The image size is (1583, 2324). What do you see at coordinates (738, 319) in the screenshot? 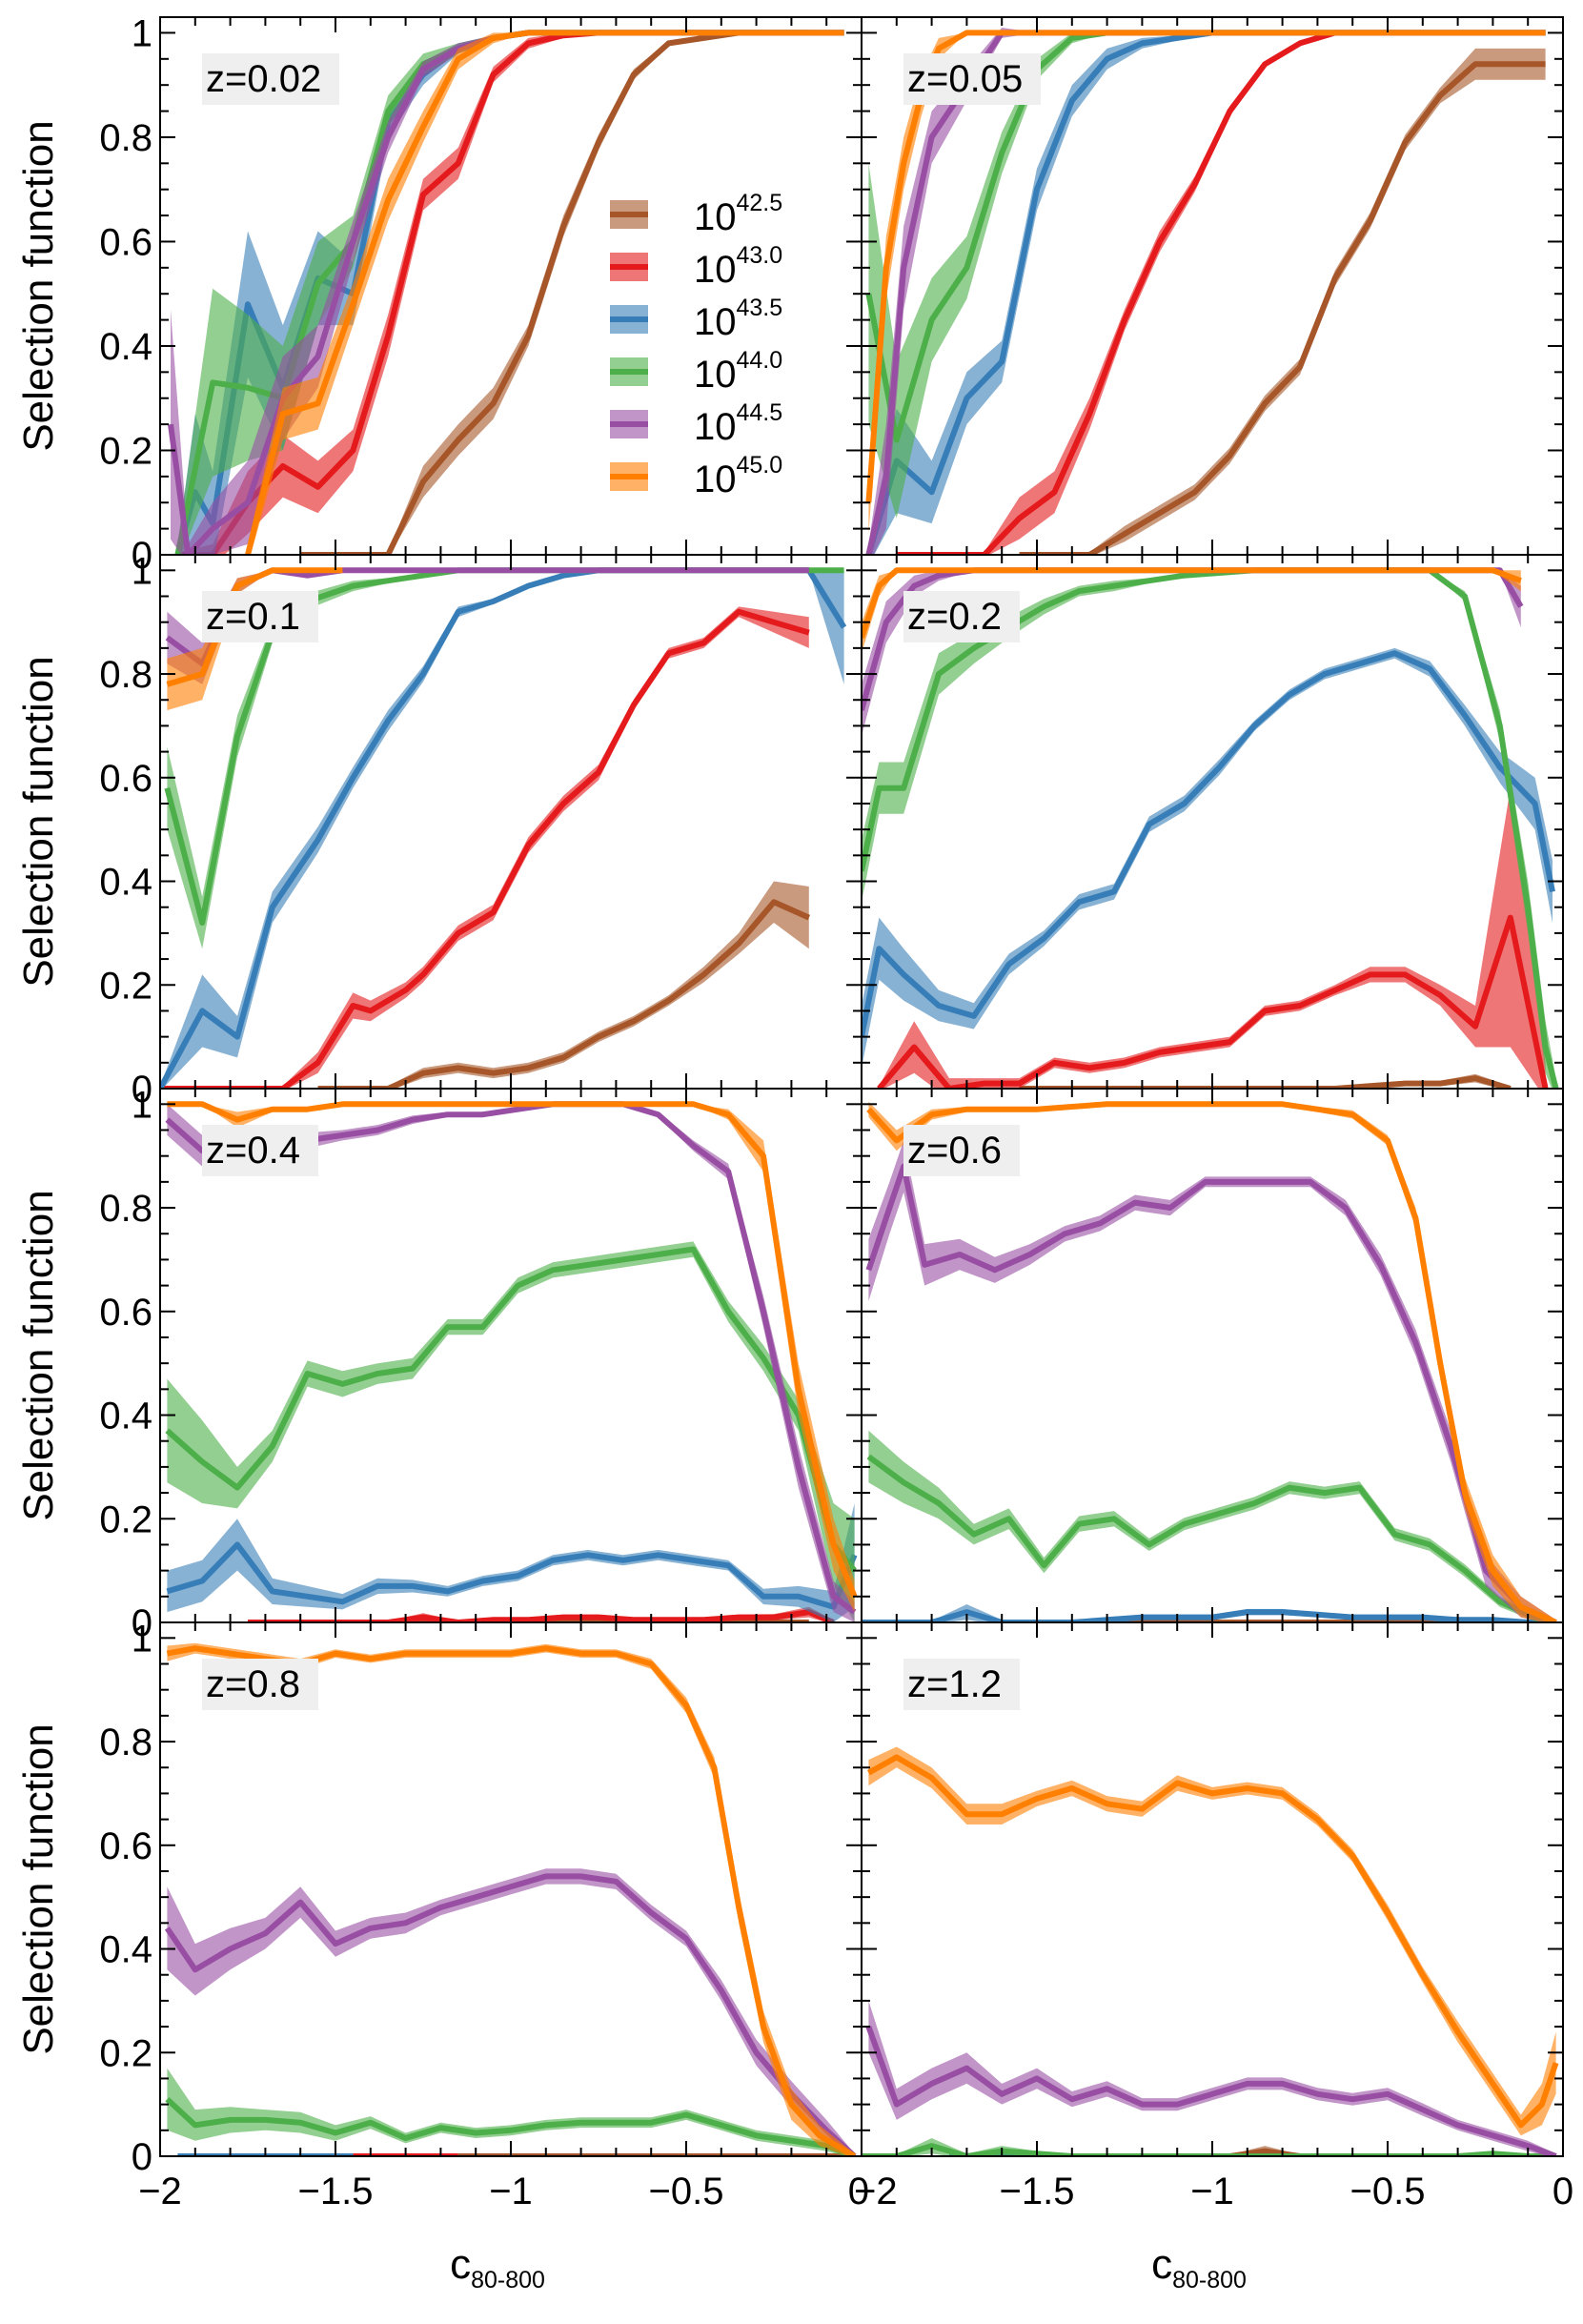
I see `legend-label: 1043.5` at bounding box center [738, 319].